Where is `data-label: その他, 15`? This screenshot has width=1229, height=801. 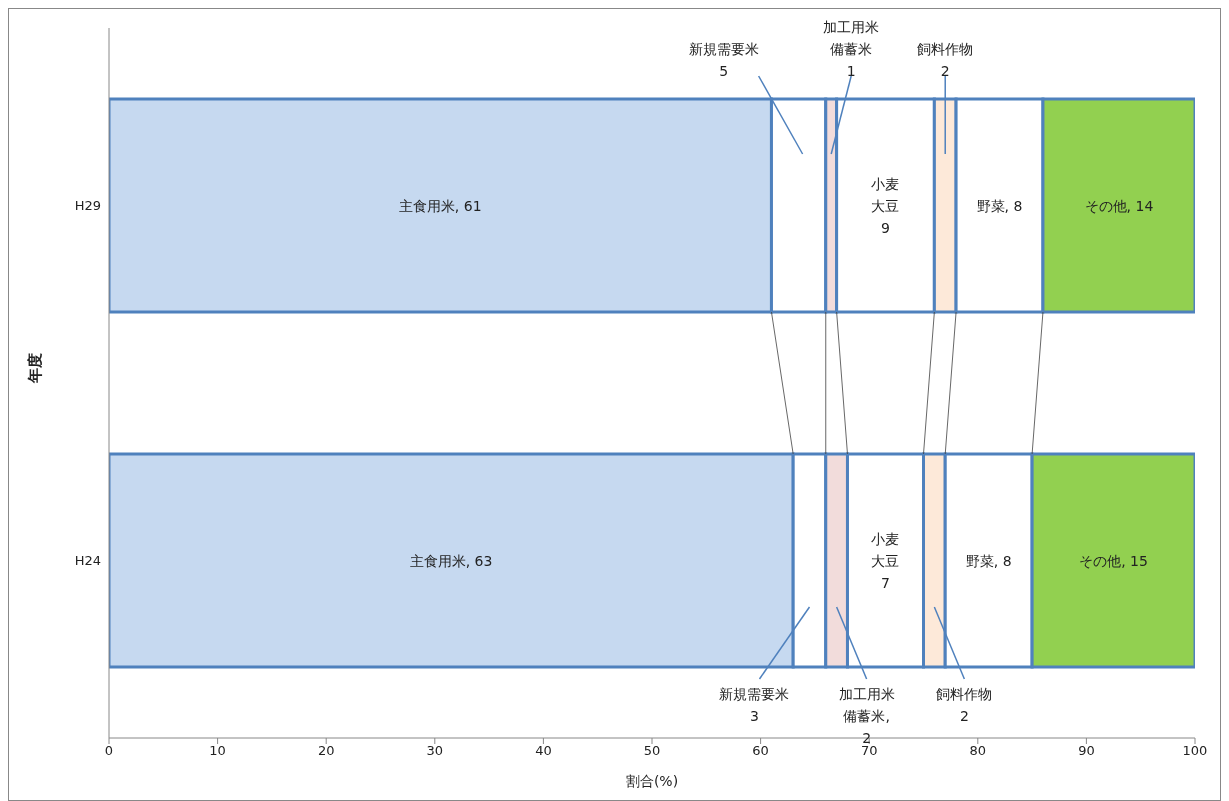
data-label: その他, 15 is located at coordinates (1113, 560).